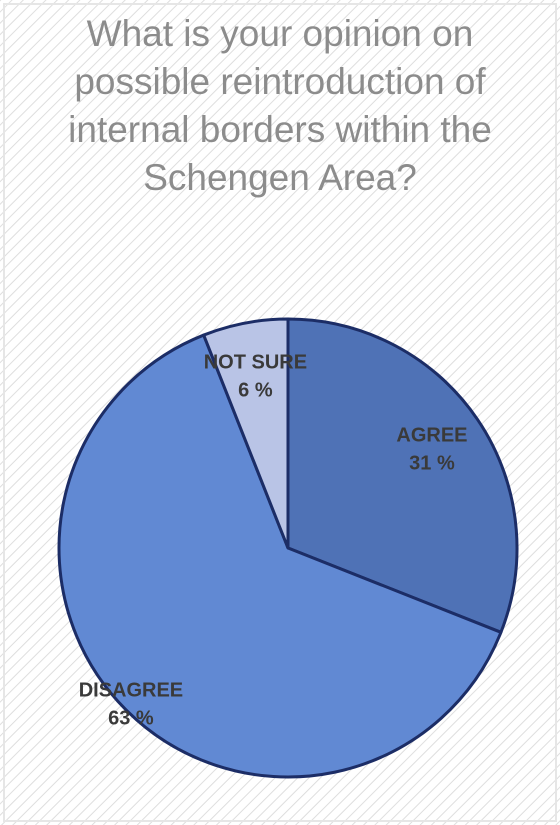 The height and width of the screenshot is (825, 560). Describe the element at coordinates (246, 433) in the screenshot. I see `pie-slice` at that location.